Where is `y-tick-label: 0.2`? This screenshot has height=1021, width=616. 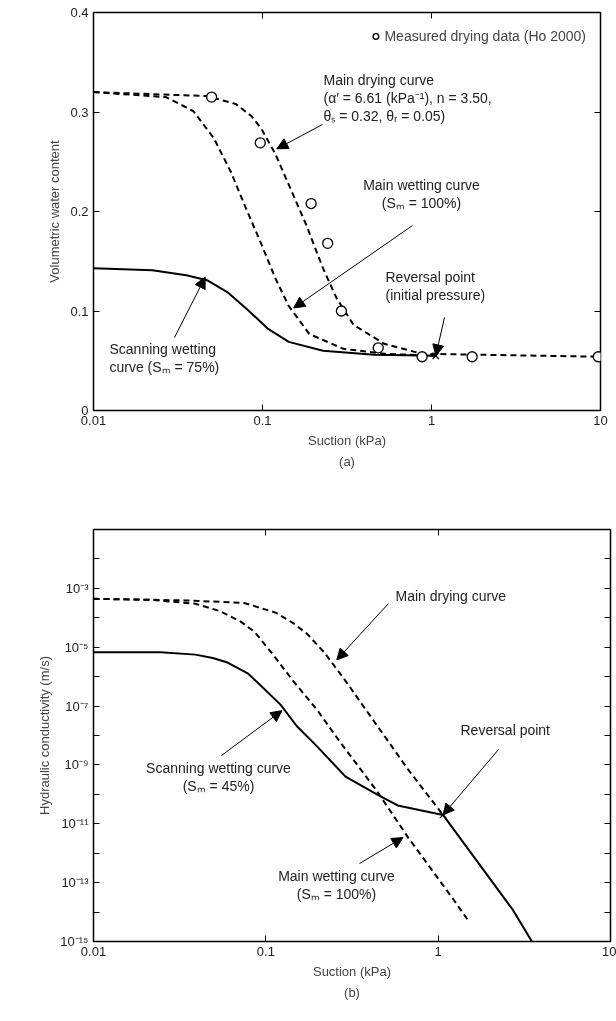 y-tick-label: 0.2 is located at coordinates (79, 211).